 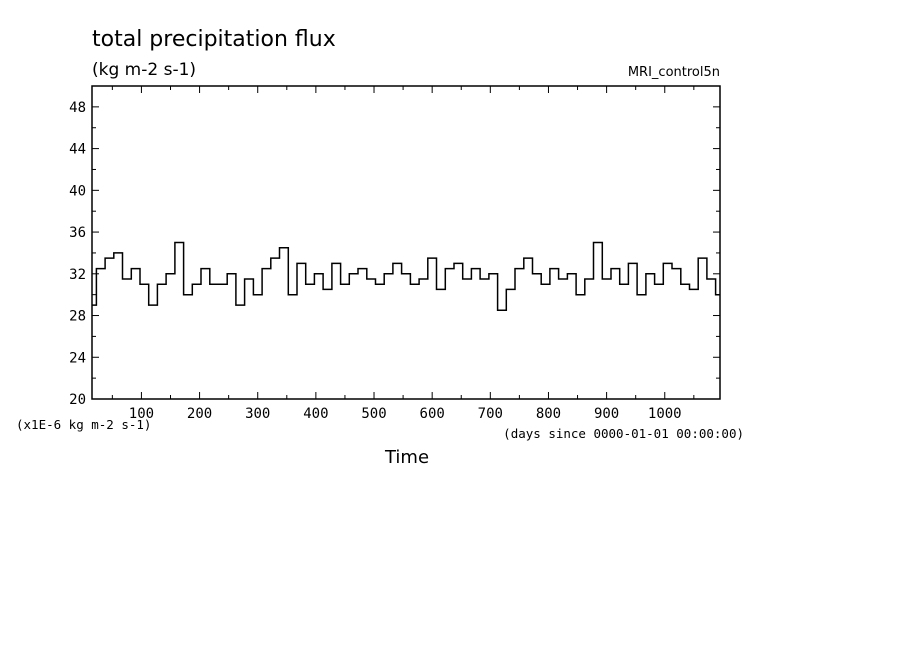 I want to click on series-layer, so click(x=406, y=276).